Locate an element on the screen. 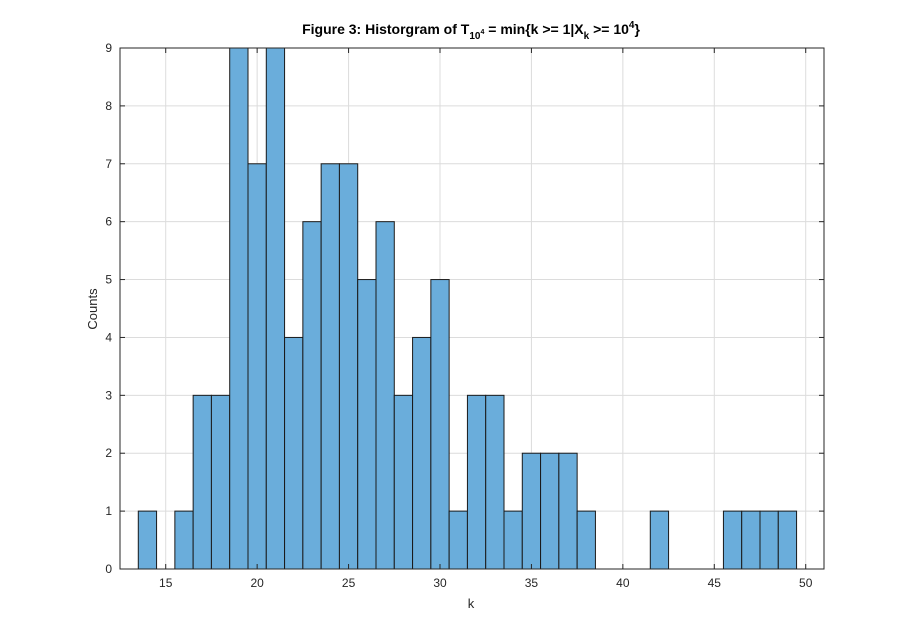  x-tick-label: 25 is located at coordinates (349, 583).